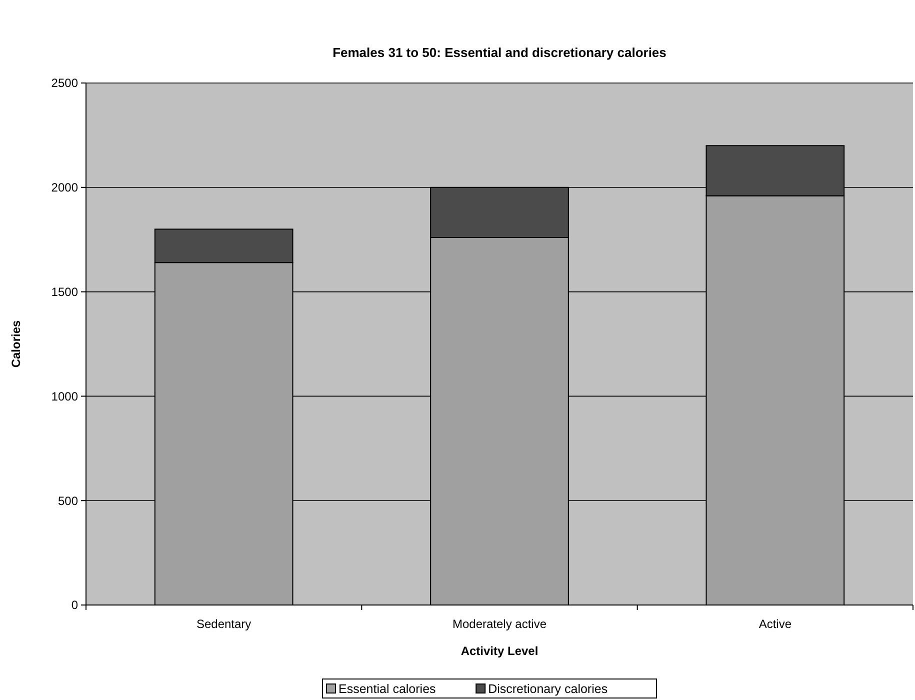 This screenshot has width=915, height=700. I want to click on legend-label: Essential calories, so click(387, 689).